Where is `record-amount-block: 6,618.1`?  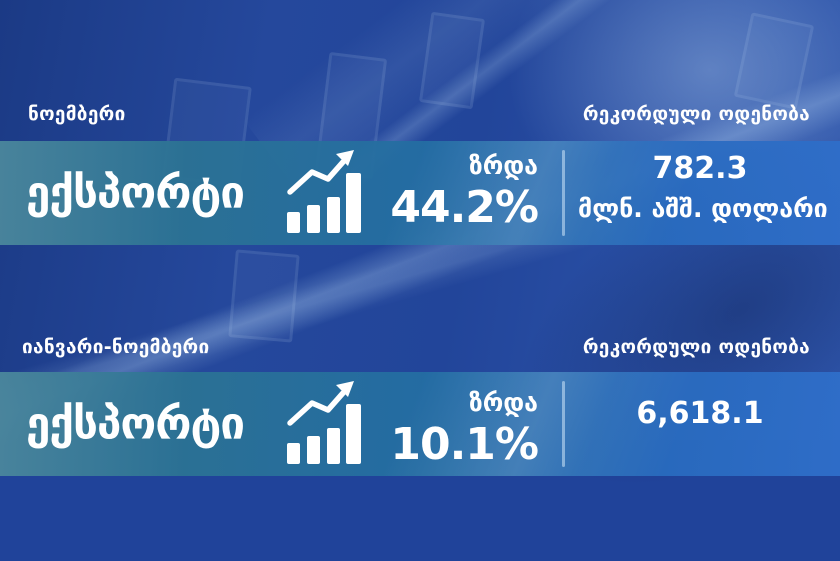 record-amount-block: 6,618.1 is located at coordinates (700, 414).